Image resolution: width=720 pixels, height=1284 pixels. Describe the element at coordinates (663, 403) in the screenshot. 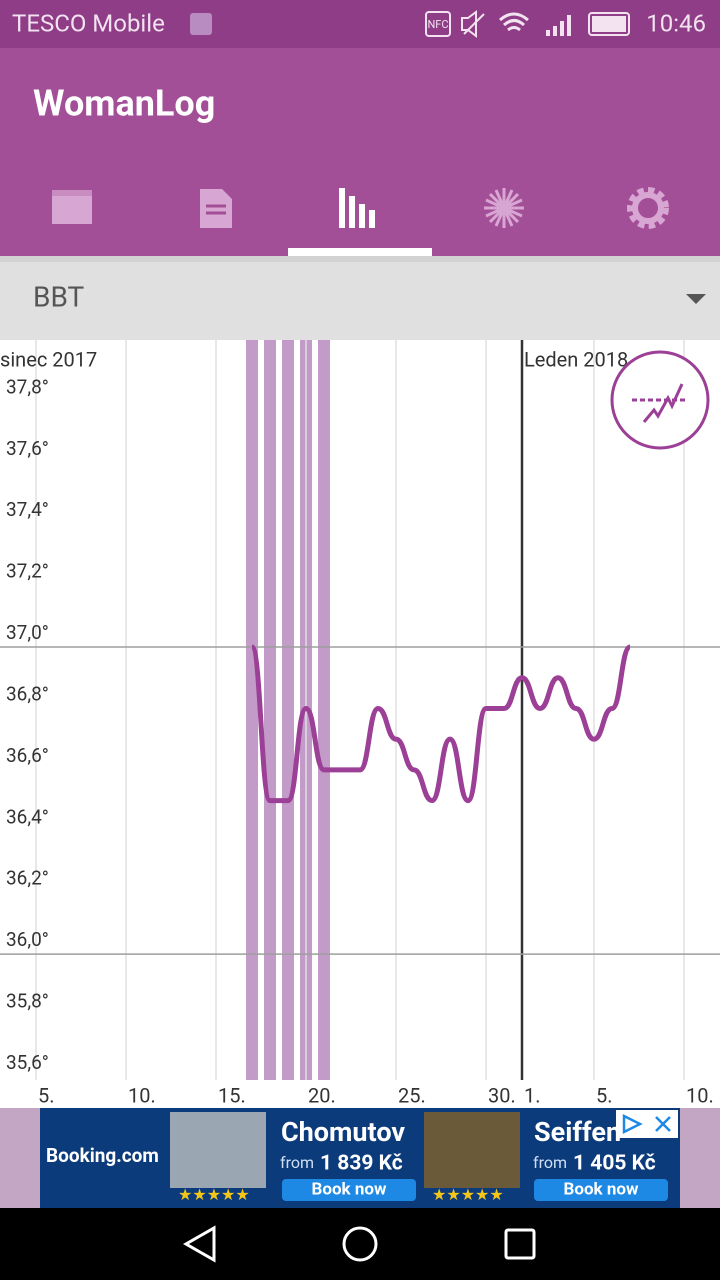

I see `mode-zigzag` at that location.